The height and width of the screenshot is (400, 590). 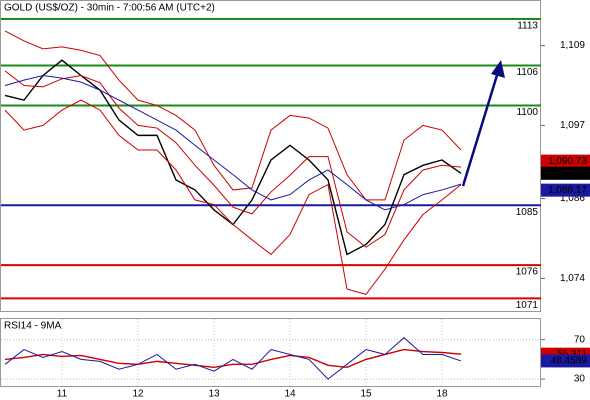 What do you see at coordinates (138, 394) in the screenshot?
I see `x-tick-label: 12` at bounding box center [138, 394].